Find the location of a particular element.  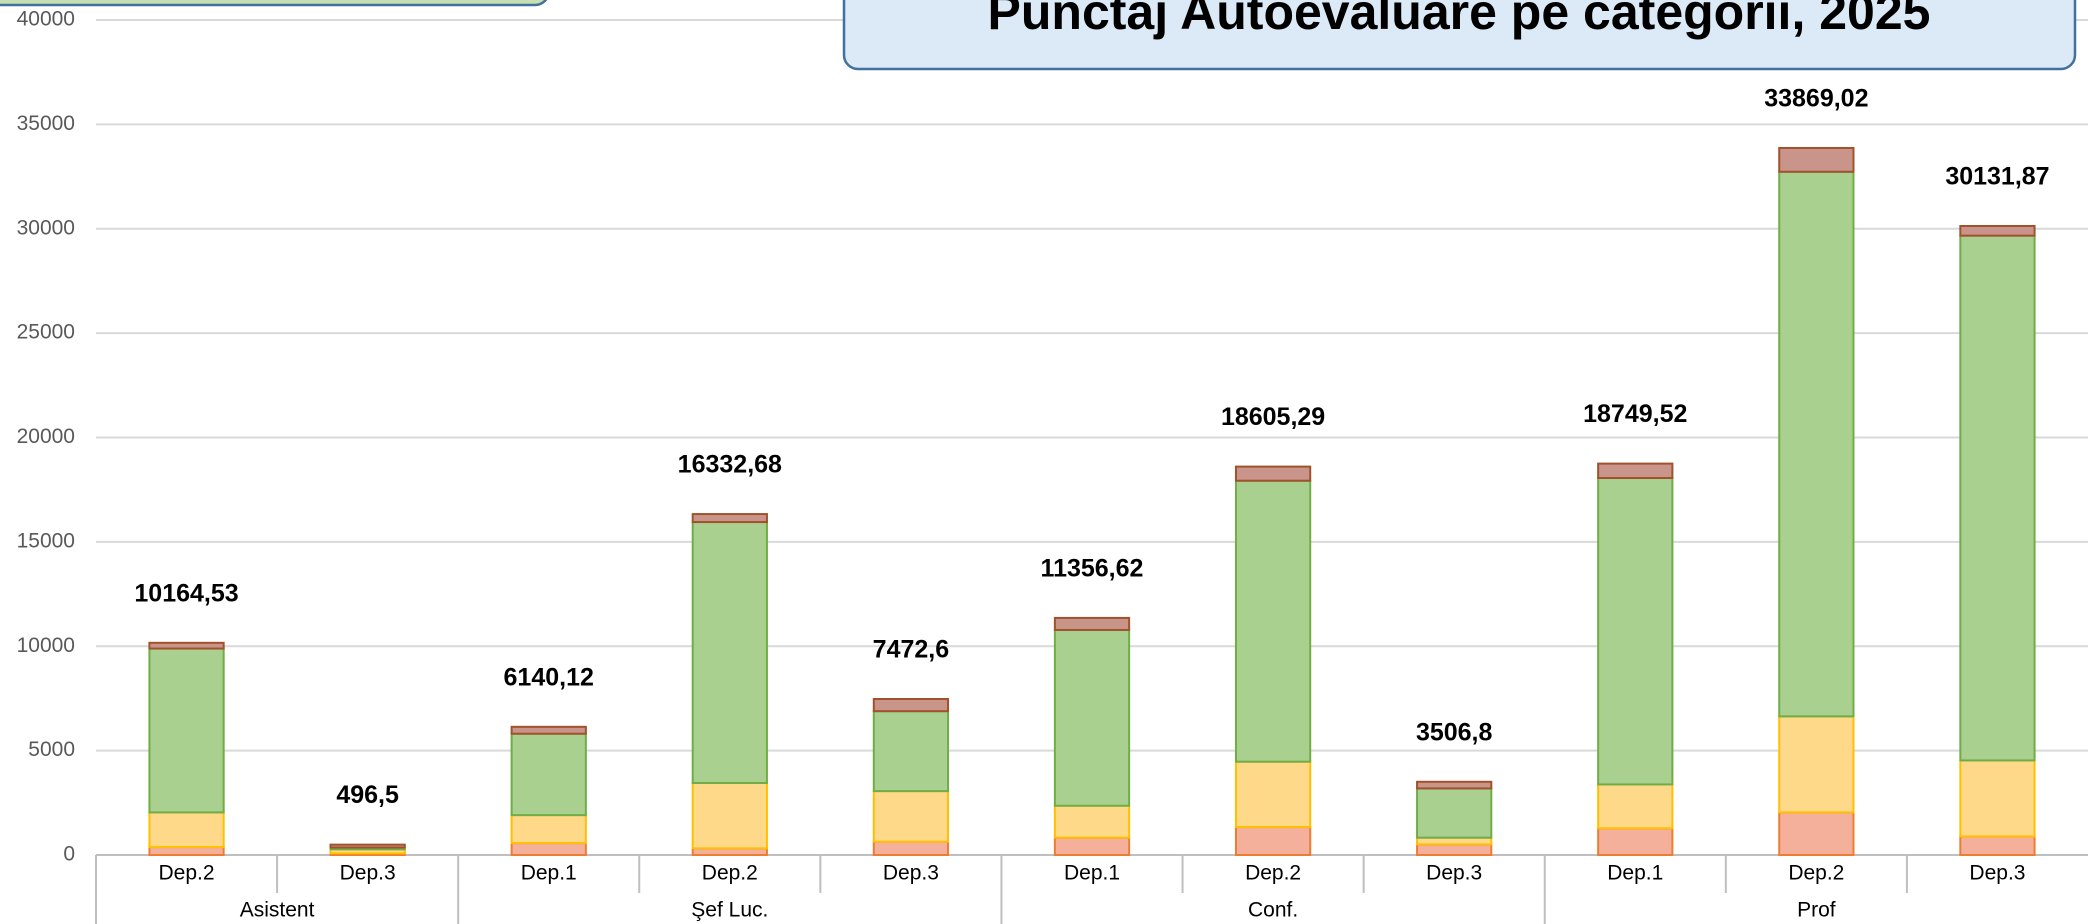

total-label: 30131,87 is located at coordinates (1997, 177).